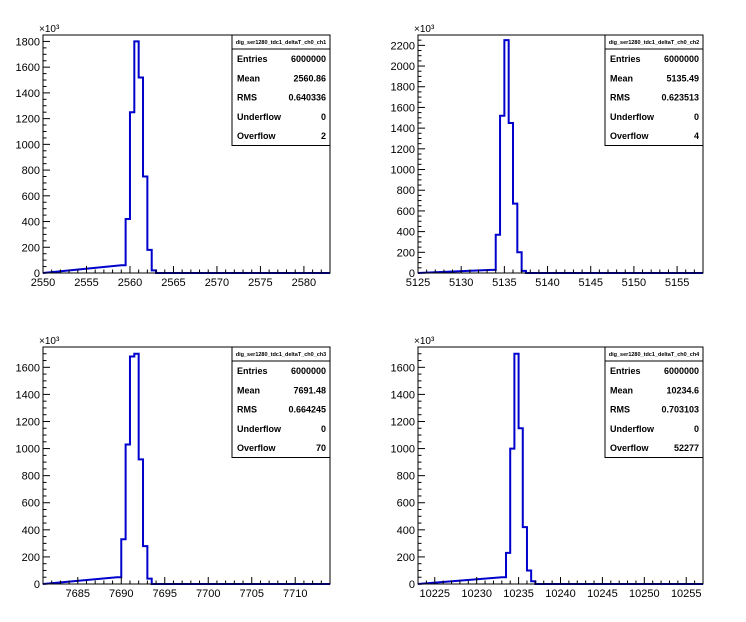  Describe the element at coordinates (476, 594) in the screenshot. I see `x-tick-label: 10230` at that location.